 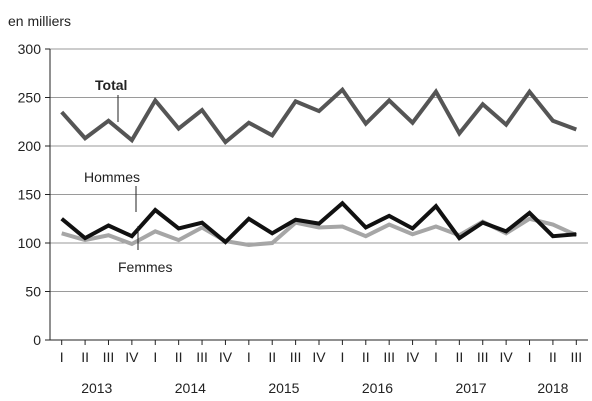 I want to click on year-label: 2014, so click(x=190, y=388).